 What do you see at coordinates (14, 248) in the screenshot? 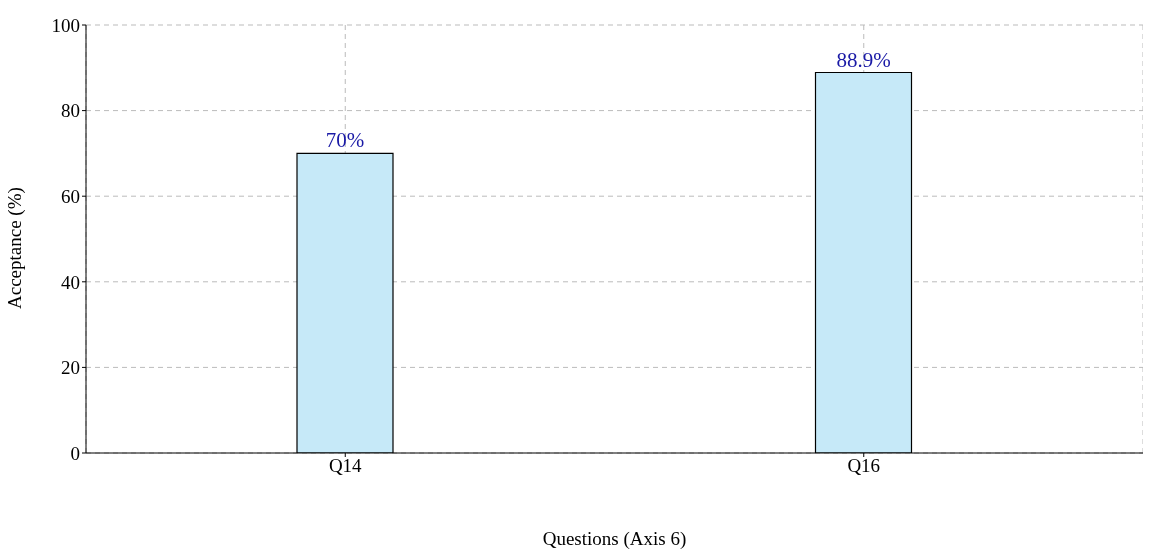
I see `y-axis-title: Acceptance (%)` at bounding box center [14, 248].